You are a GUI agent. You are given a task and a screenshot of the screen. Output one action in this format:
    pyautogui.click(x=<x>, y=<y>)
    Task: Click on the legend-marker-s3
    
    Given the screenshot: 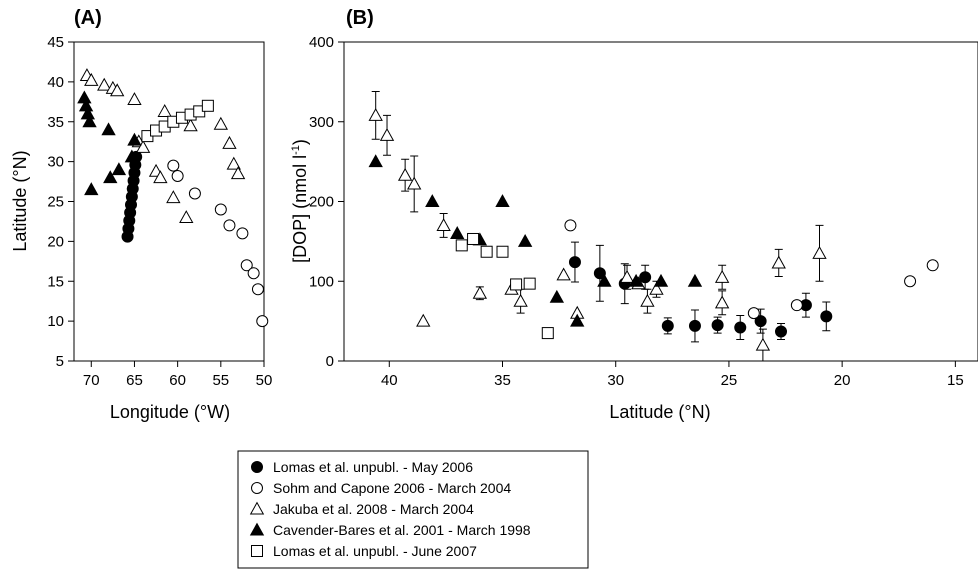 What is the action you would take?
    pyautogui.click(x=257, y=508)
    